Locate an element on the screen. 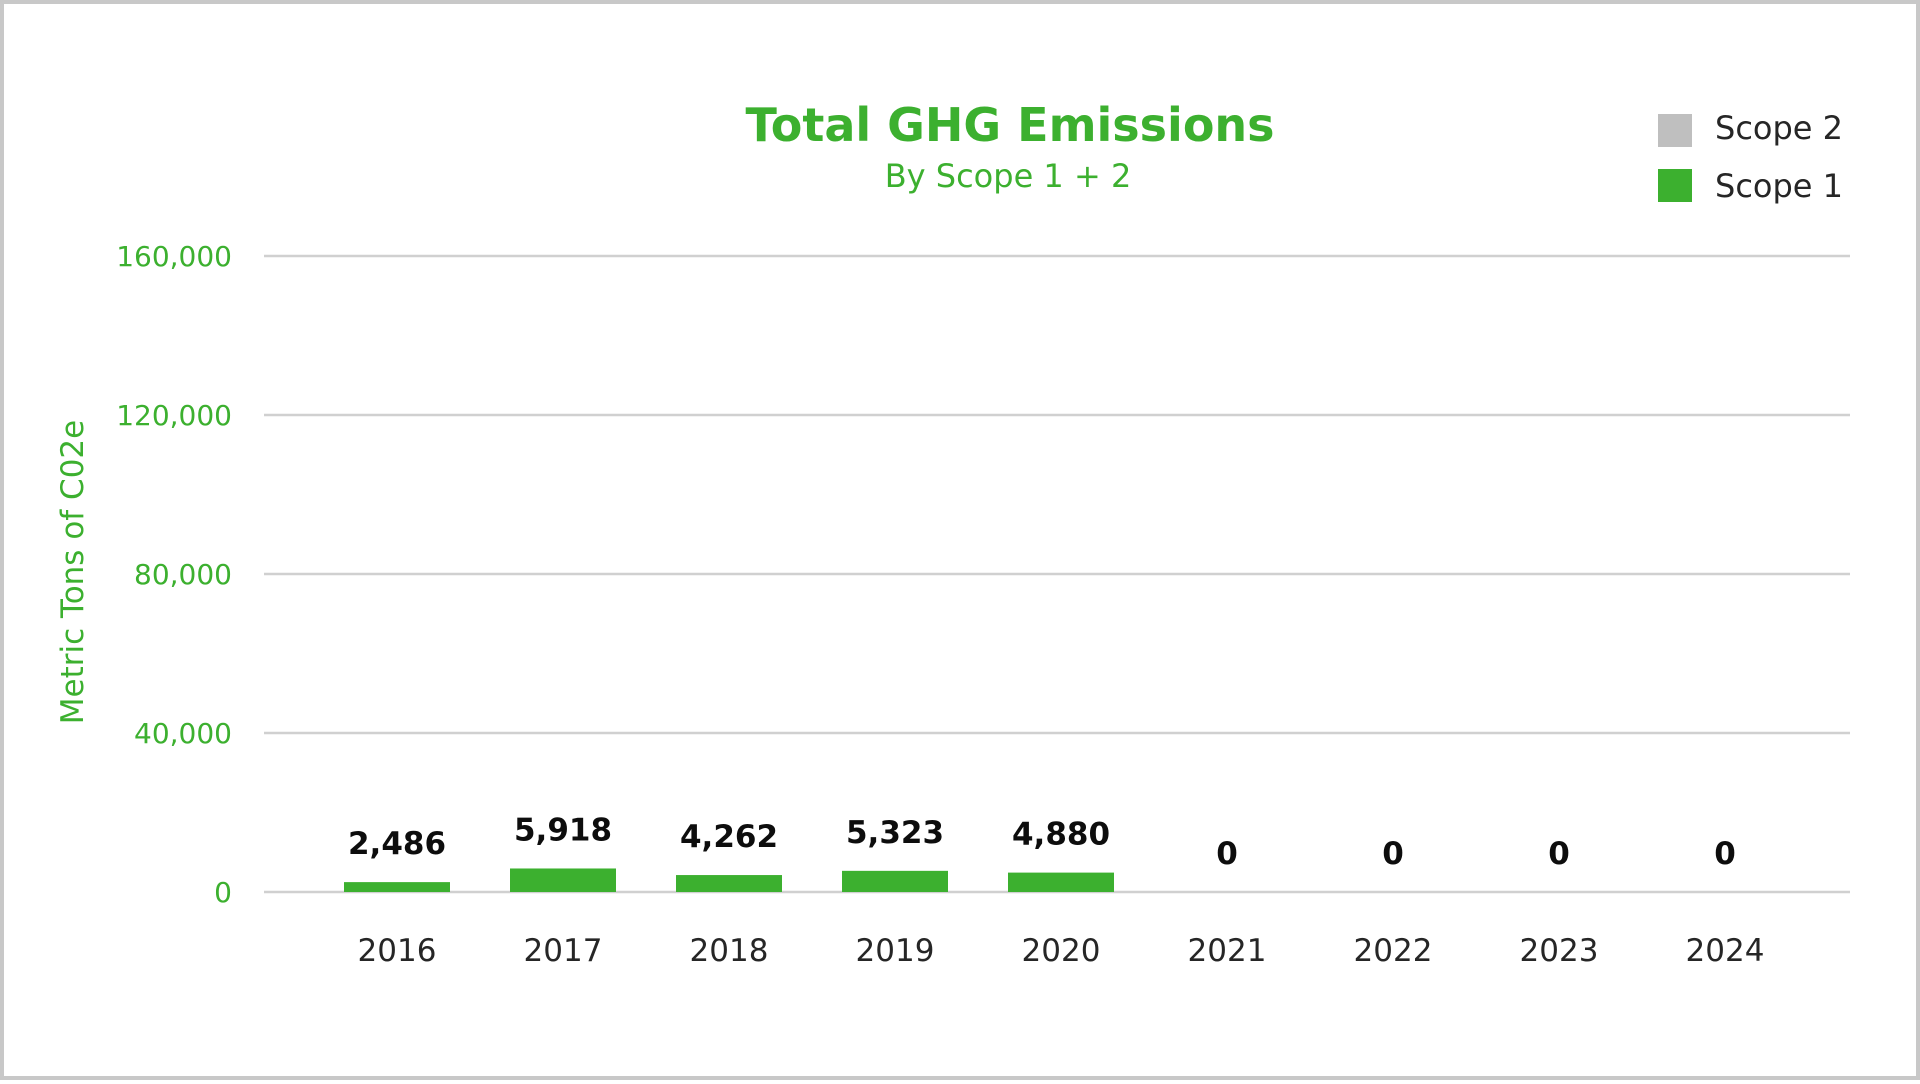 This screenshot has height=1084, width=1920. y-axis-ticks: 0 40,000 80,000 120,000 160,000 is located at coordinates (174, 574).